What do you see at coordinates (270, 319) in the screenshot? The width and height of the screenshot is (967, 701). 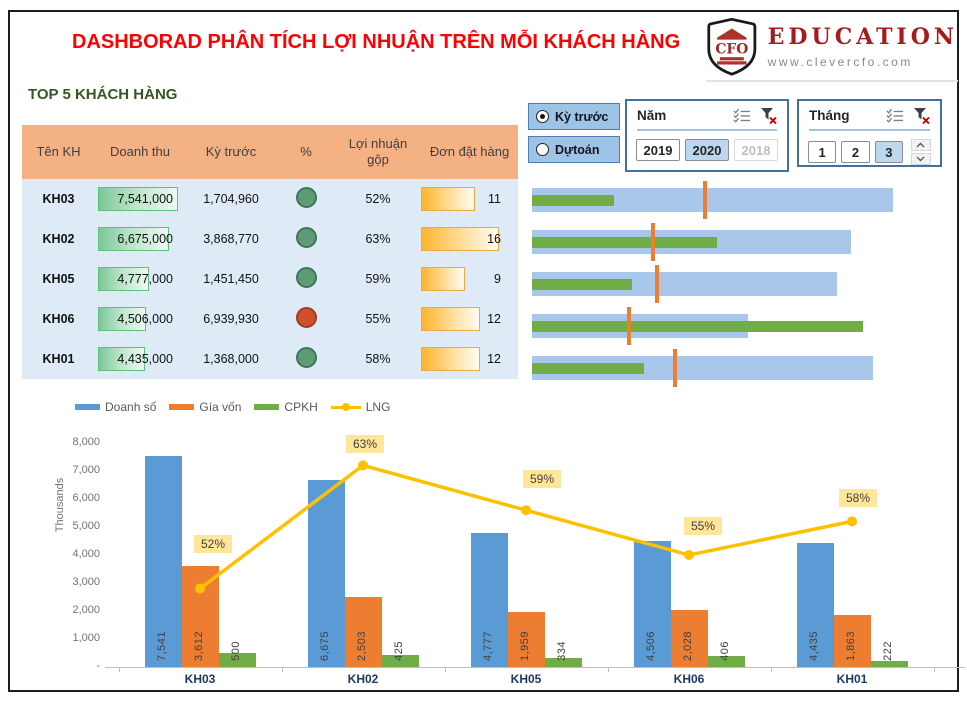 I see `table-row: KH06 4,506,000 6,939,930 55% 12` at bounding box center [270, 319].